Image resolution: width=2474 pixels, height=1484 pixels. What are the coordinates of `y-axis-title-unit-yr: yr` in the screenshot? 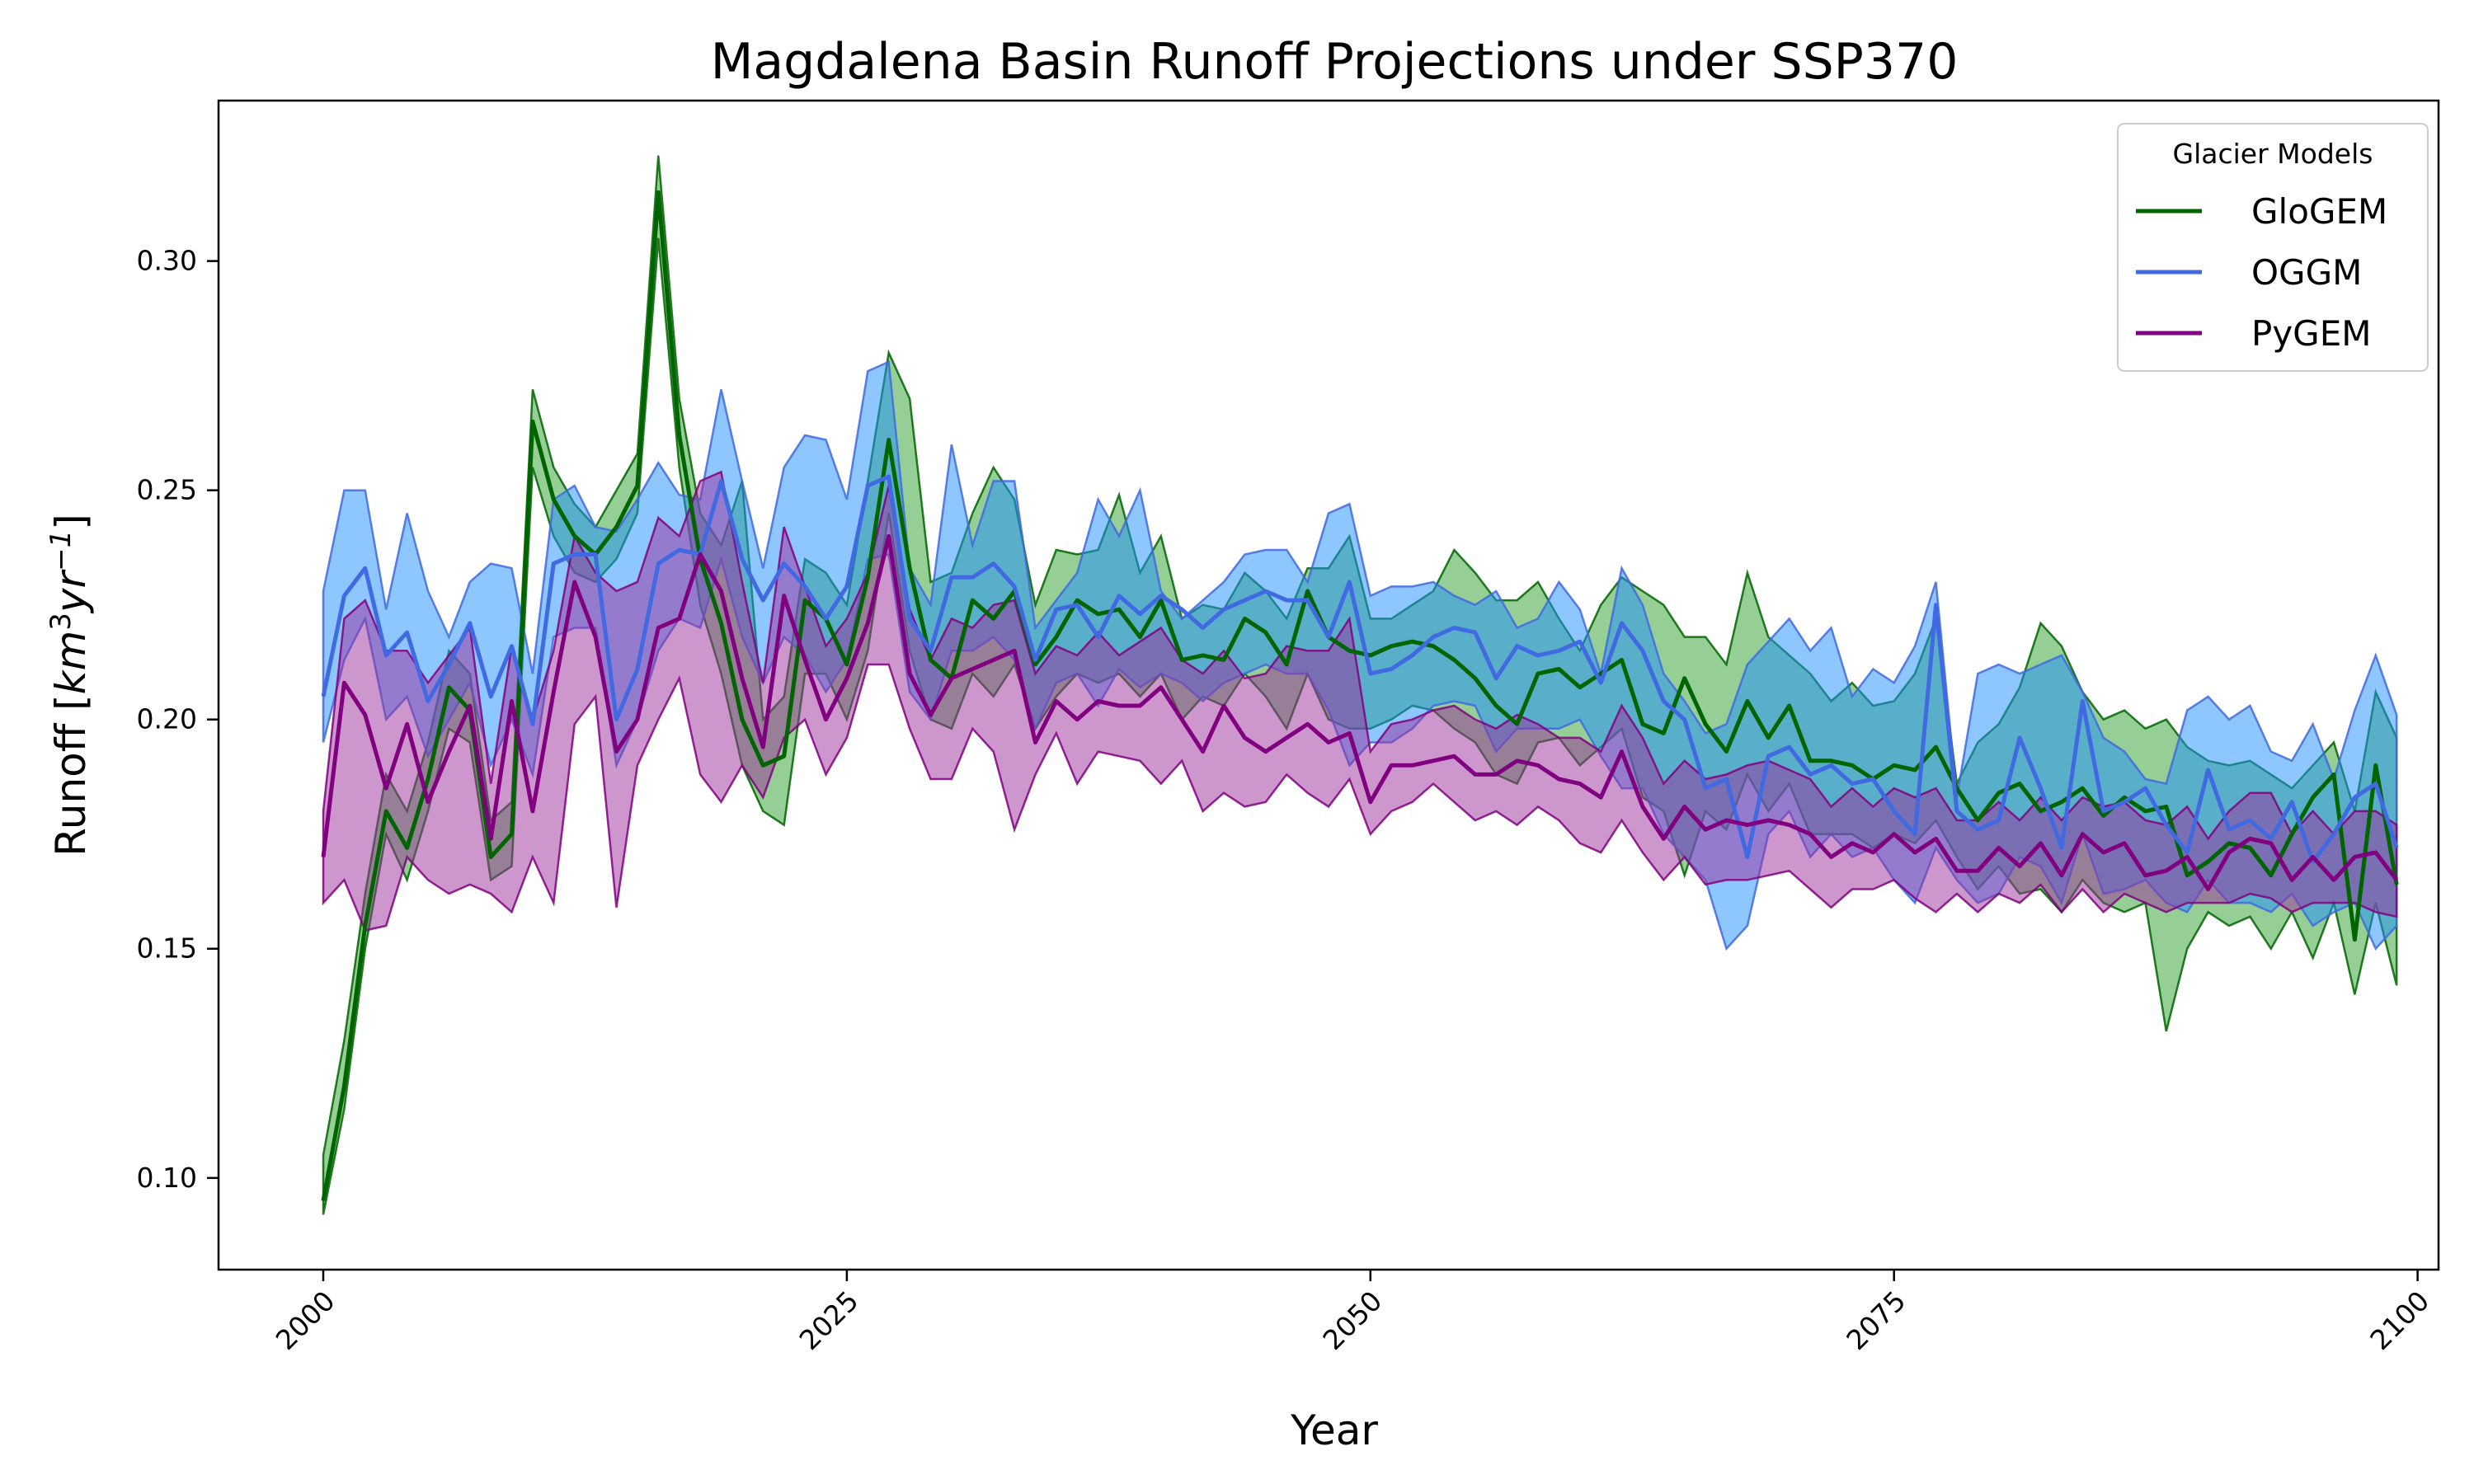 It's located at (71, 591).